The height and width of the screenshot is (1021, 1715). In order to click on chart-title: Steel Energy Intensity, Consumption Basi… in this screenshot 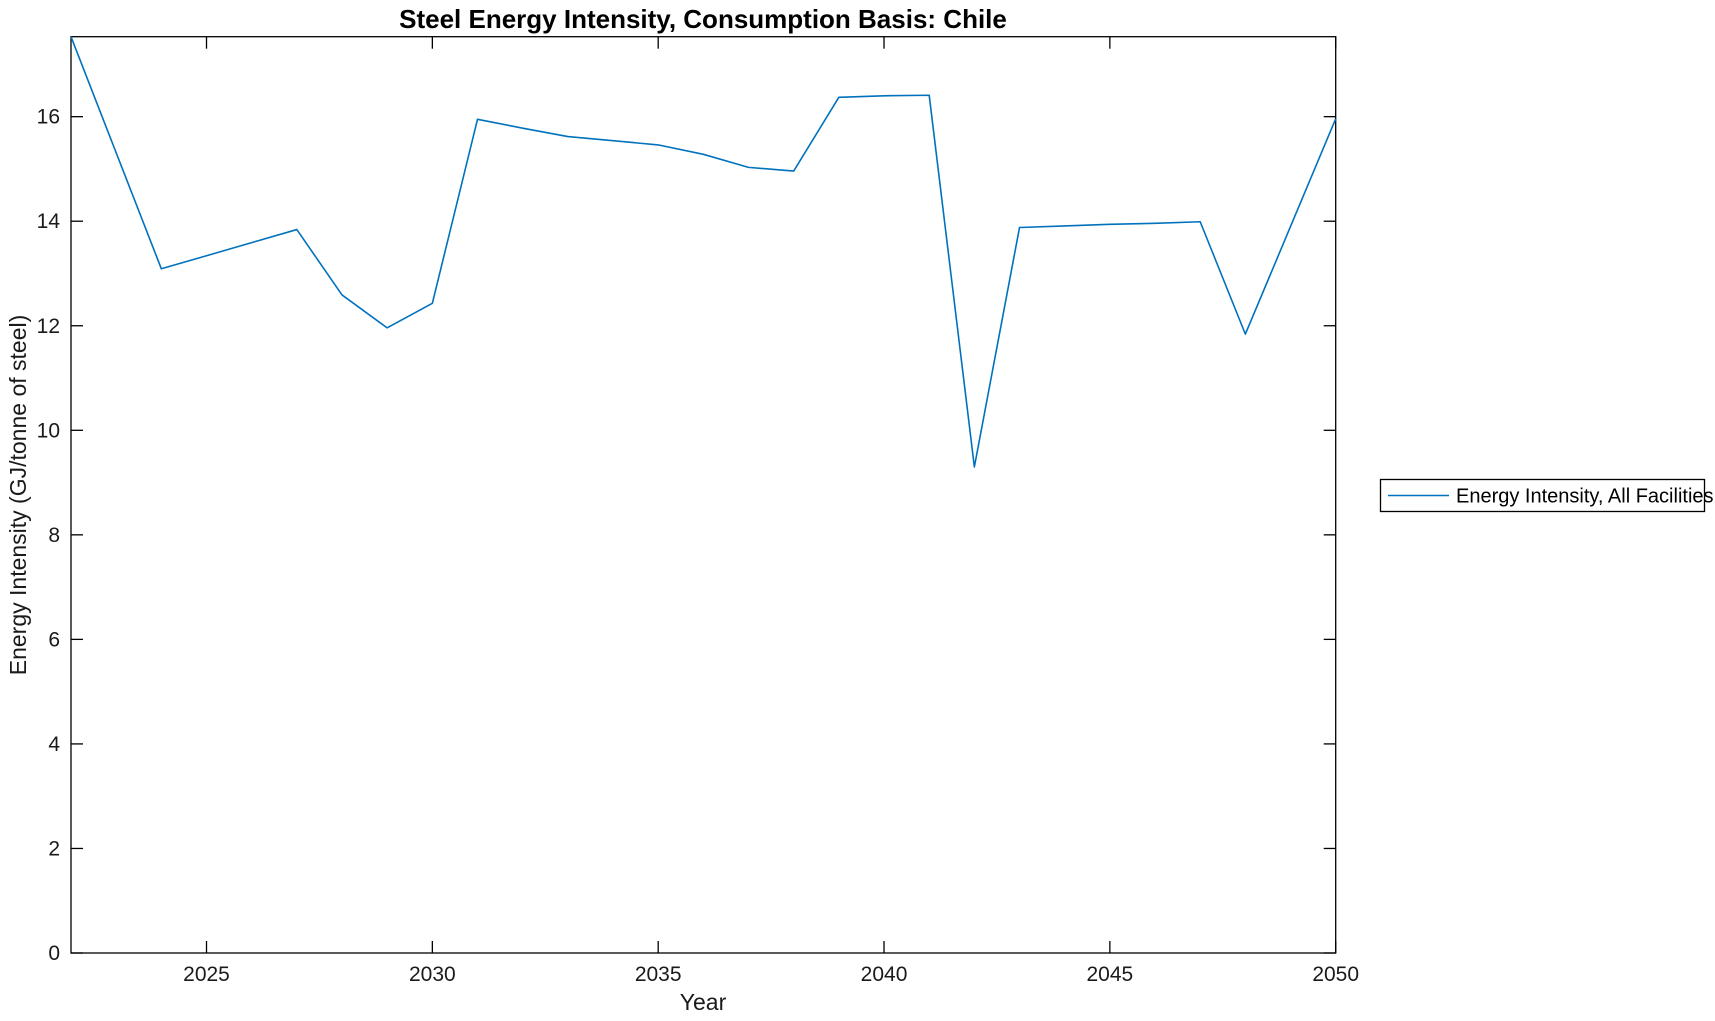, I will do `click(703, 19)`.